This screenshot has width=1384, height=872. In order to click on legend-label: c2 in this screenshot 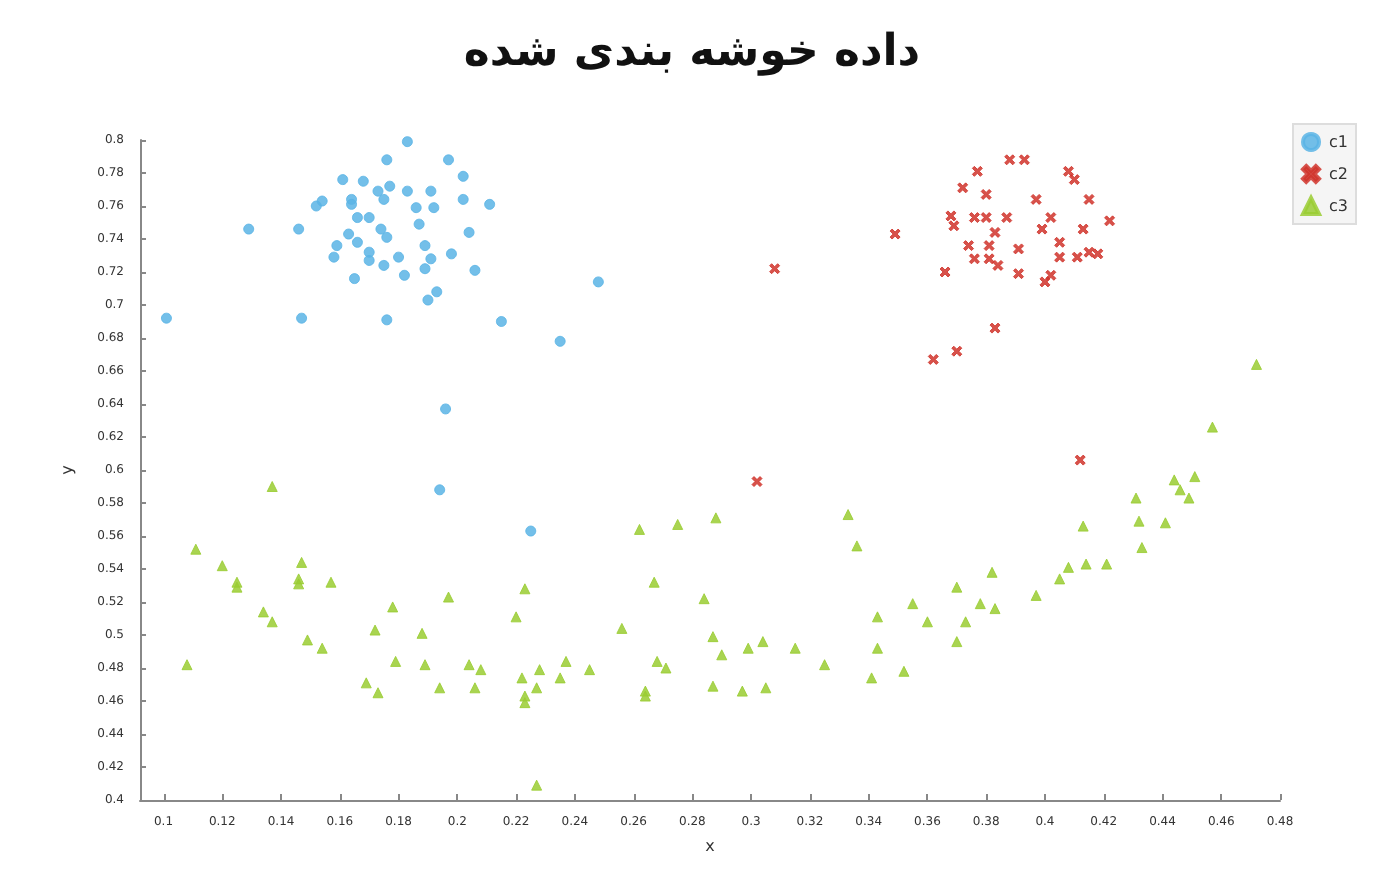, I will do `click(1339, 174)`.